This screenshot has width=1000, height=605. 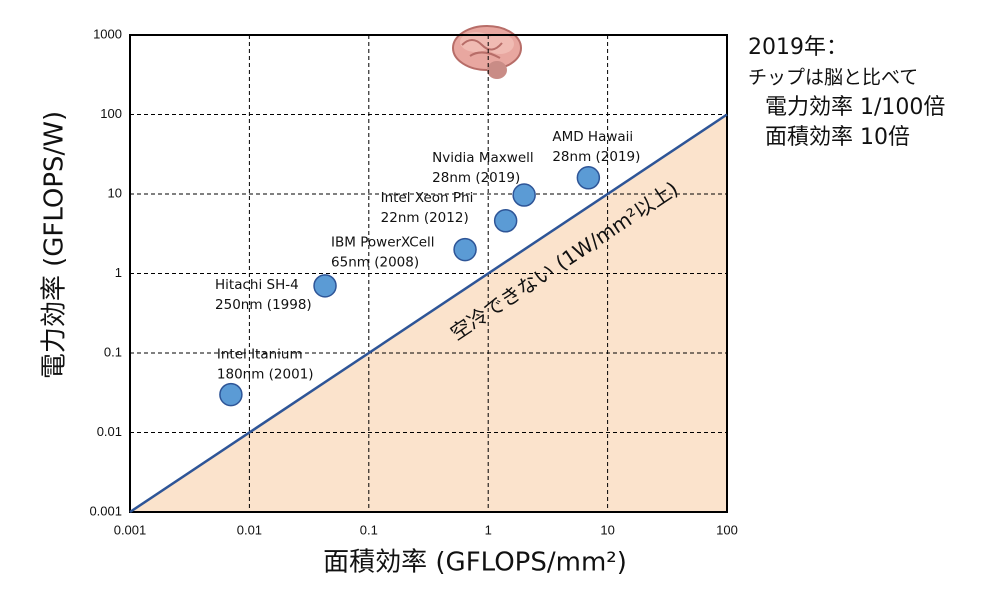 What do you see at coordinates (369, 529) in the screenshot?
I see `x-tick-label: 0.1` at bounding box center [369, 529].